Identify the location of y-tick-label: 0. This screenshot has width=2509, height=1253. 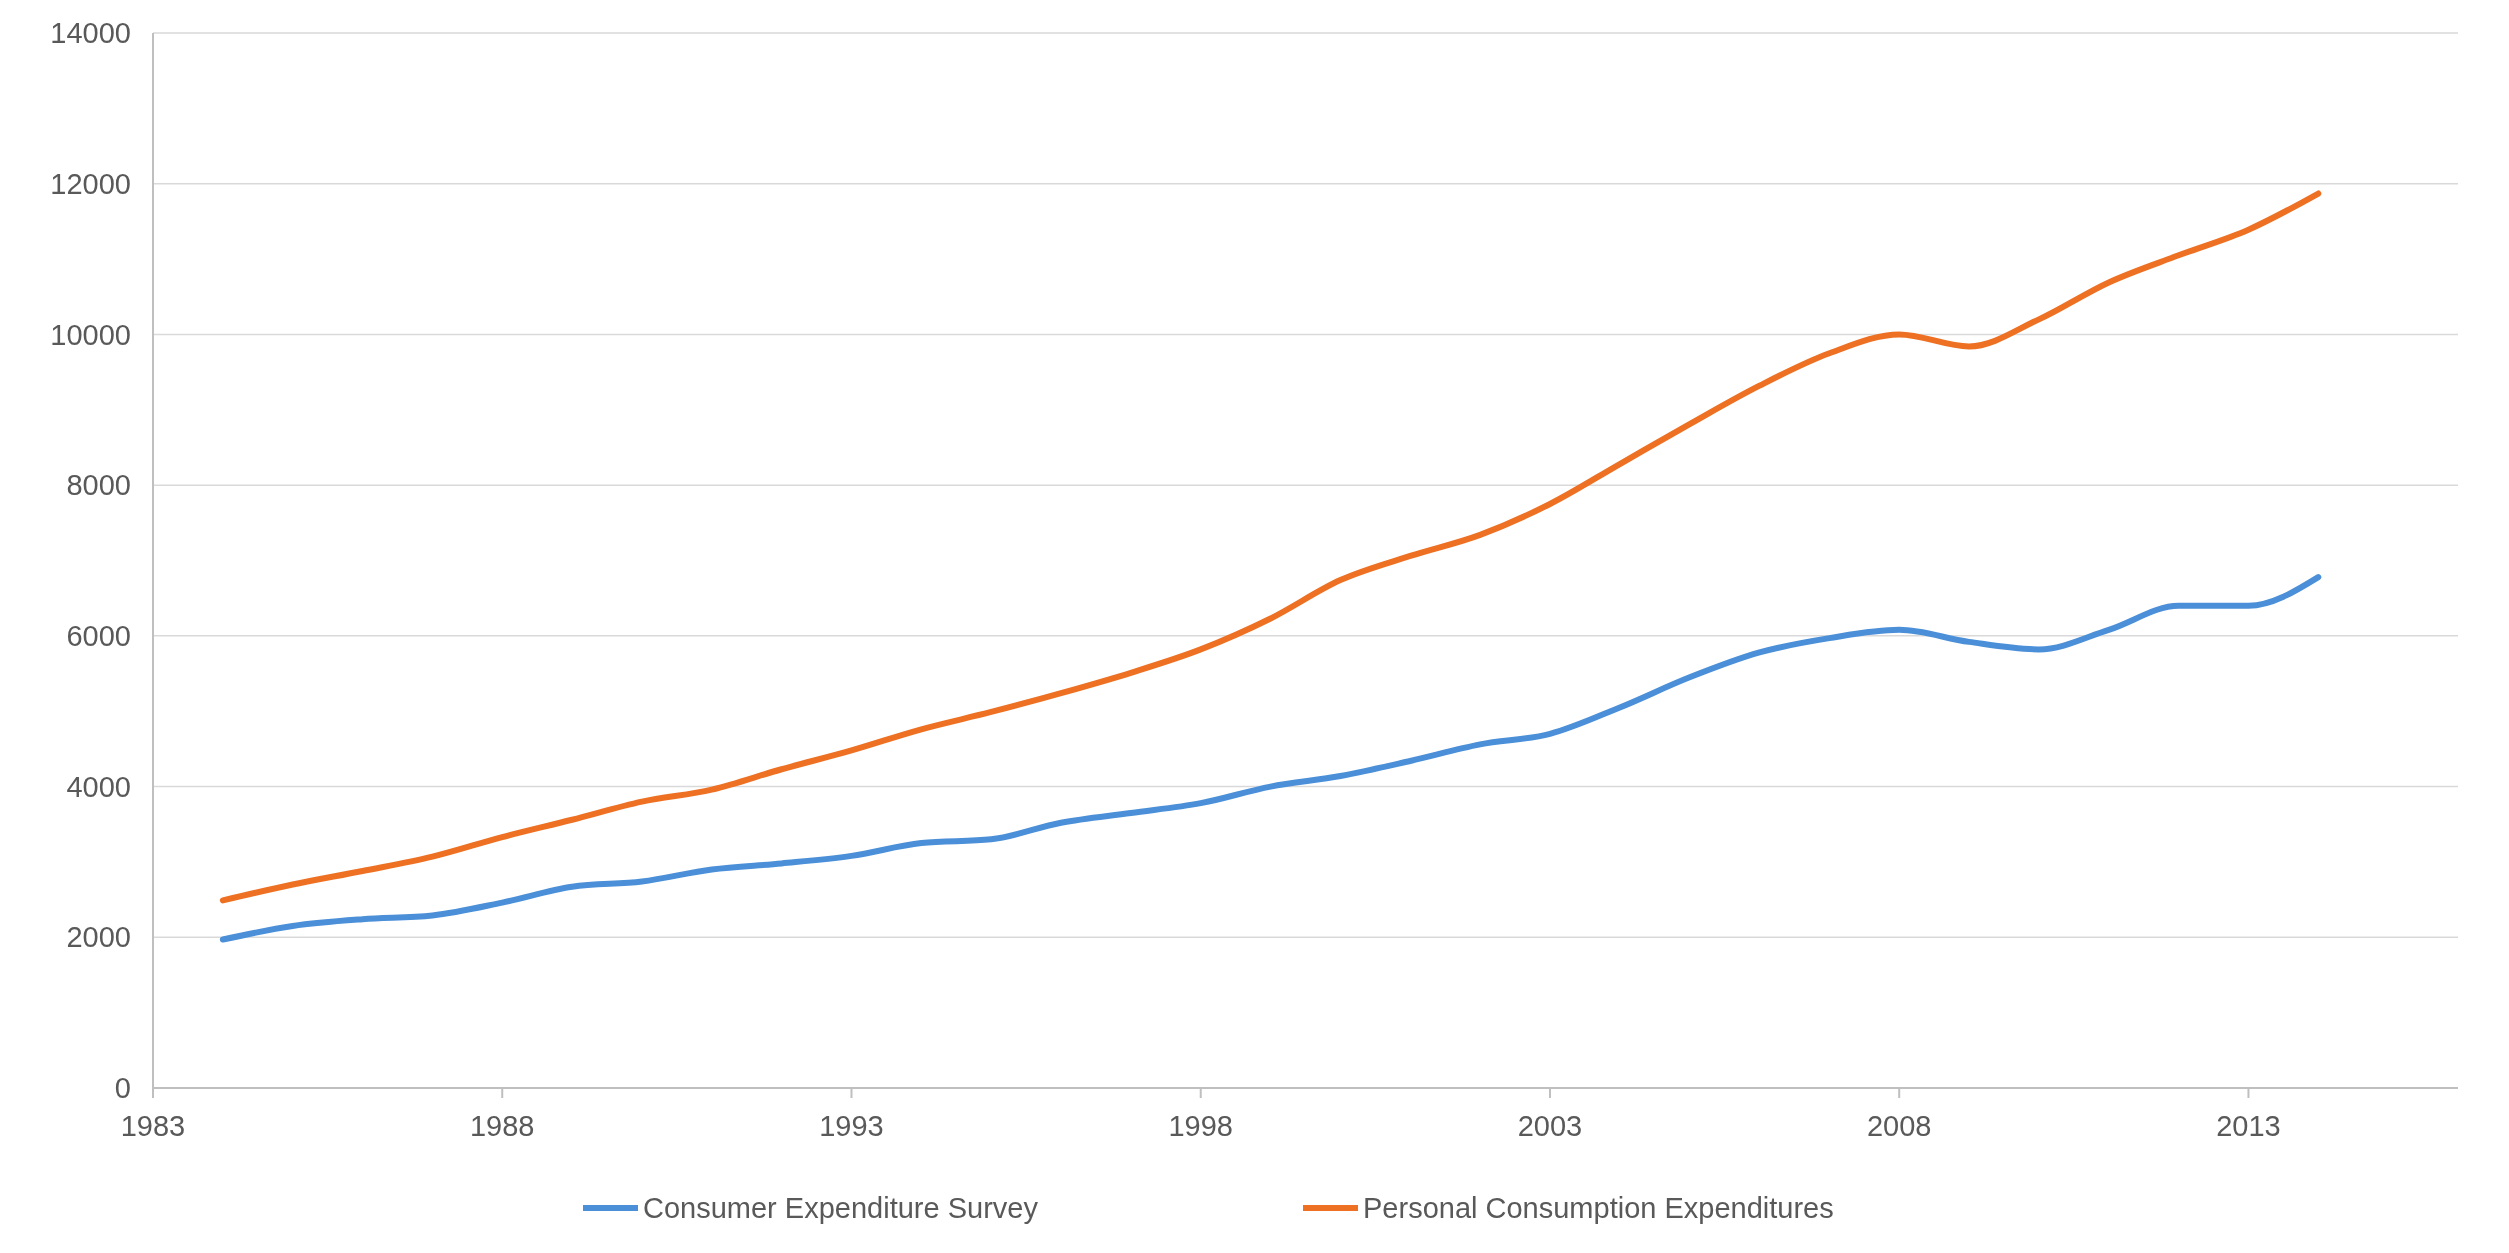
(122, 1088).